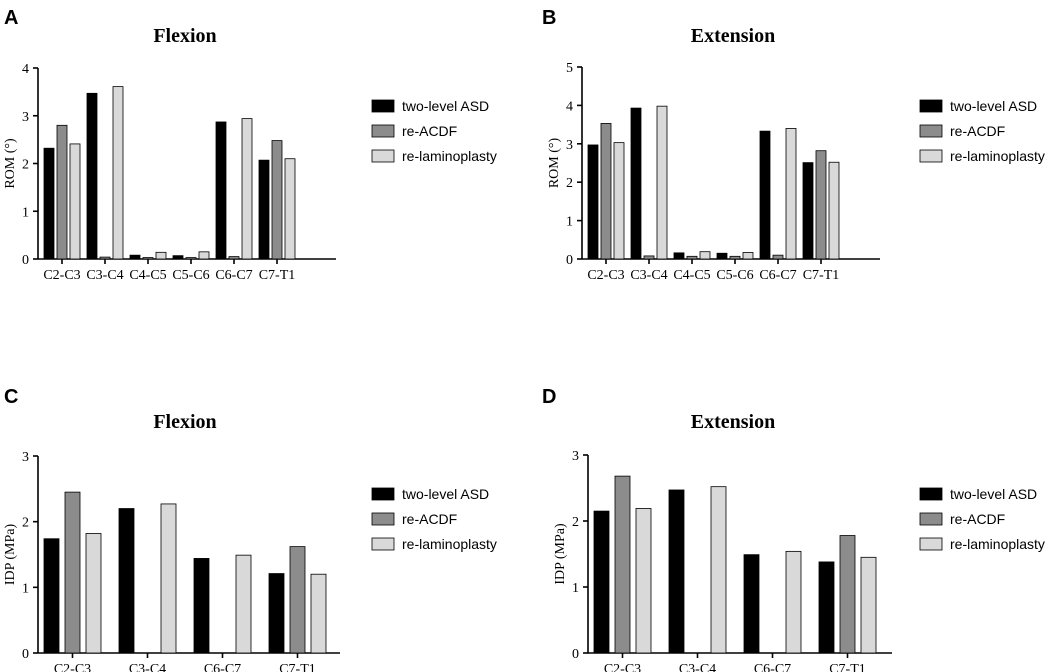 This screenshot has height=672, width=1052. Describe the element at coordinates (765, 195) in the screenshot. I see `bar-two-level-asd-c6-c7` at that location.